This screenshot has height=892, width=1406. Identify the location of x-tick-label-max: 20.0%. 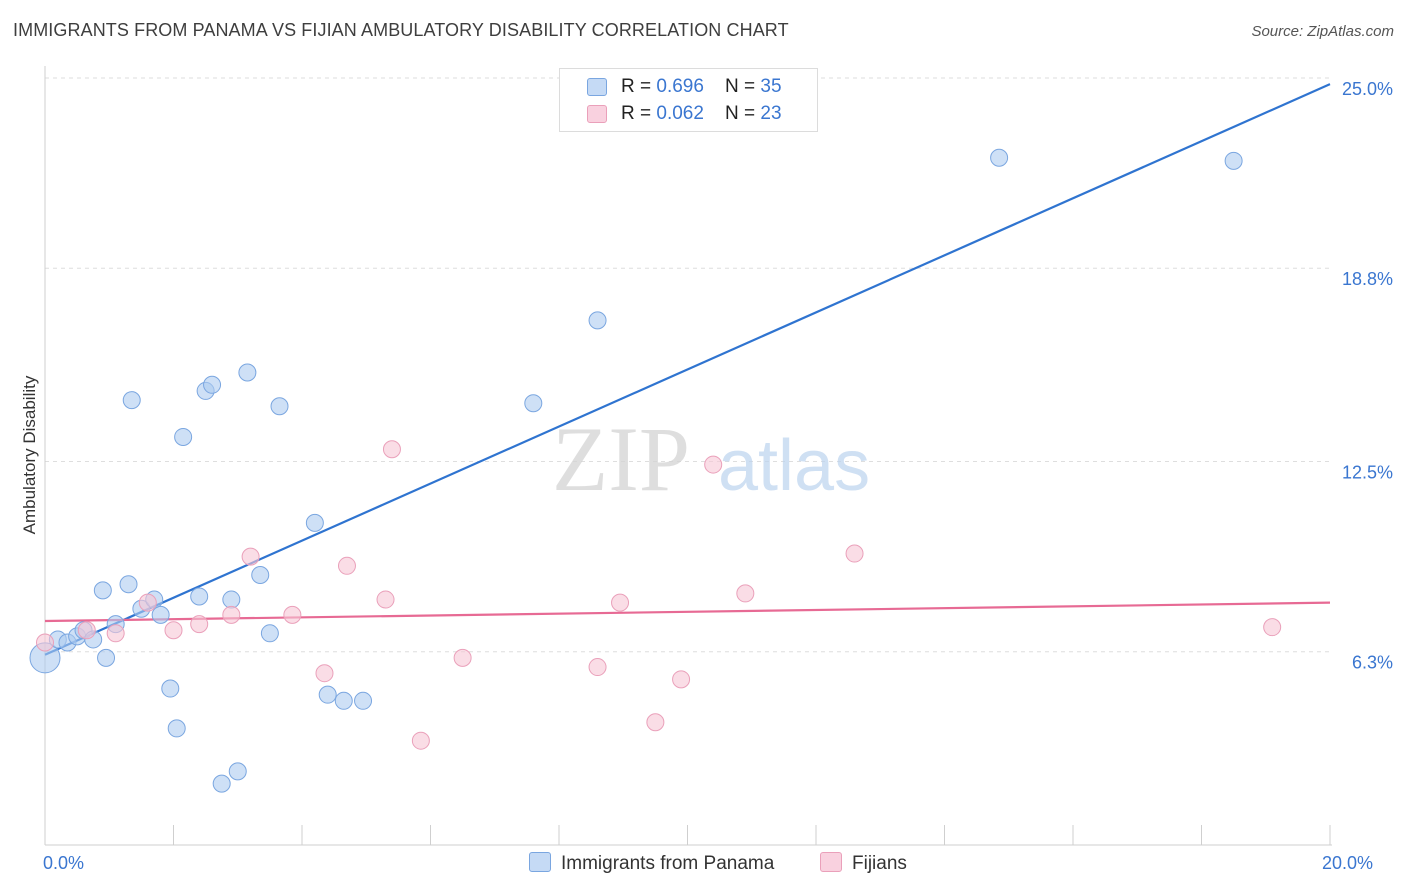
(1348, 863).